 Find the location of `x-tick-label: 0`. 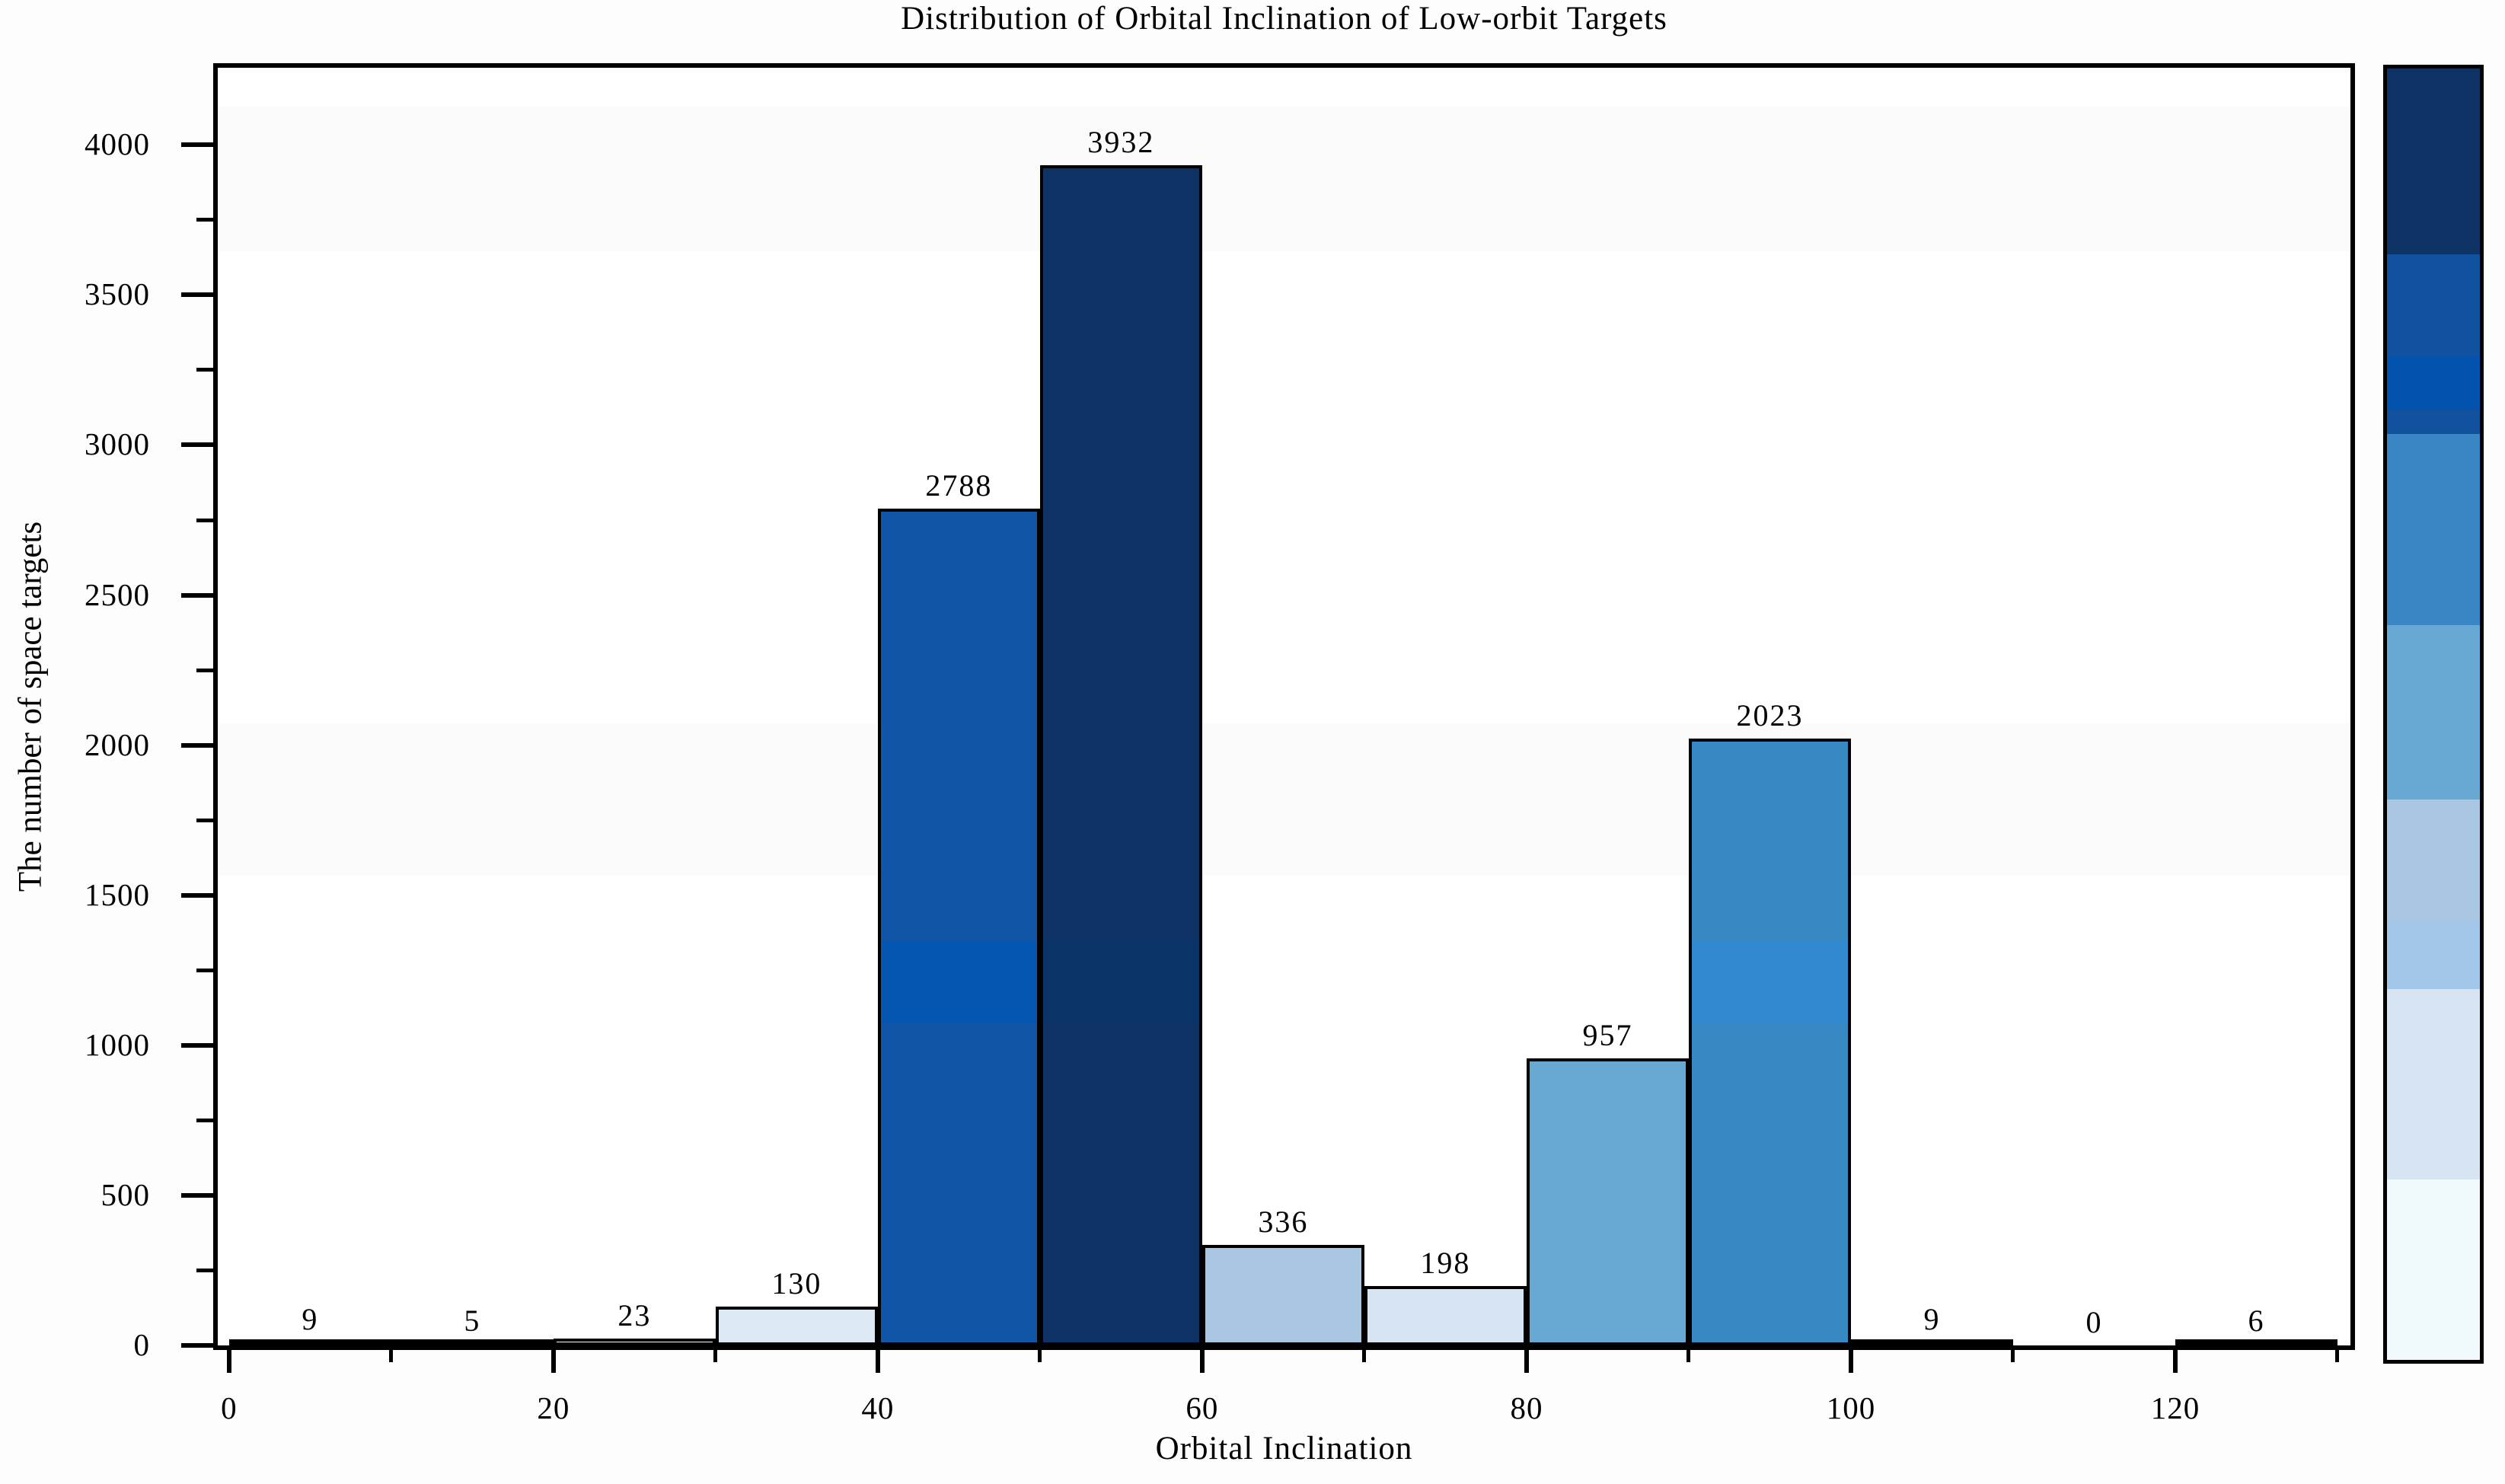

x-tick-label: 0 is located at coordinates (229, 1407).